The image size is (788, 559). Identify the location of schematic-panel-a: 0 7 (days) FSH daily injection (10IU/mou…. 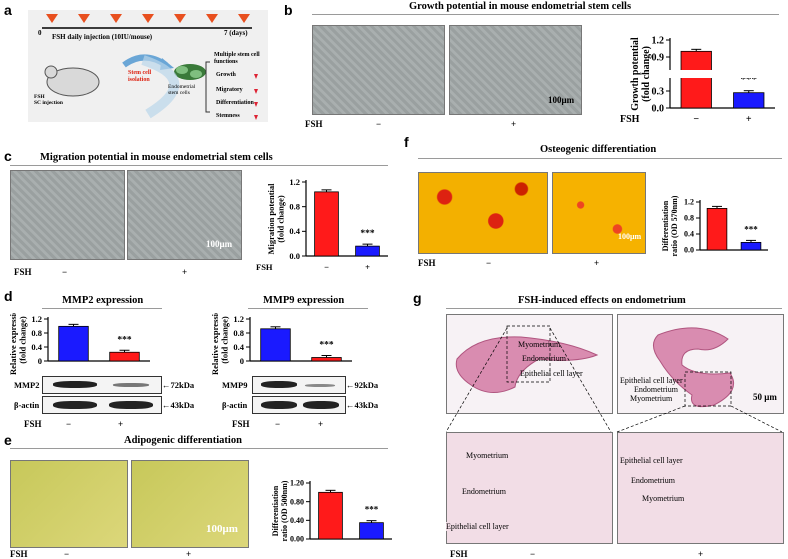
(148, 66).